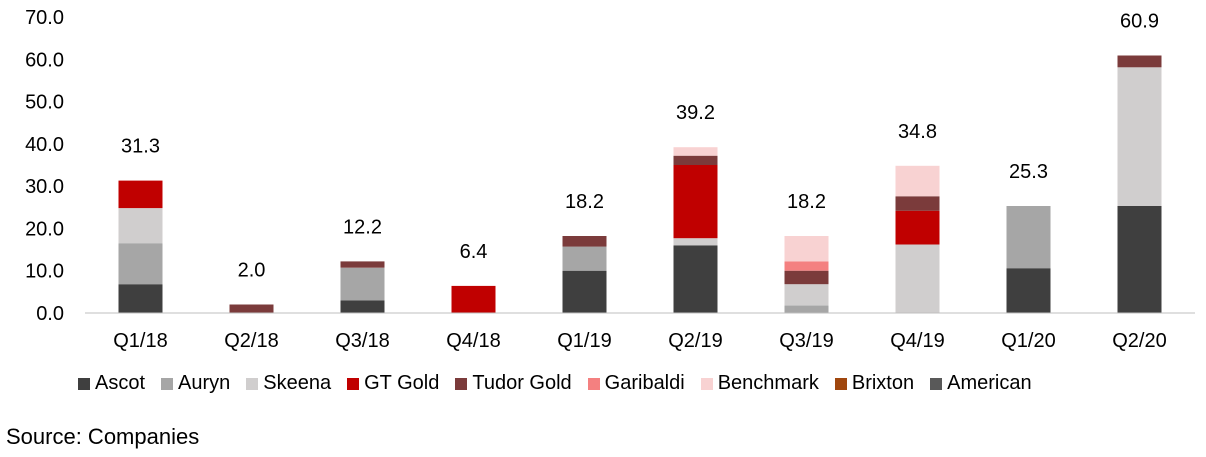 The image size is (1206, 457). I want to click on legend-label: GT Gold, so click(402, 383).